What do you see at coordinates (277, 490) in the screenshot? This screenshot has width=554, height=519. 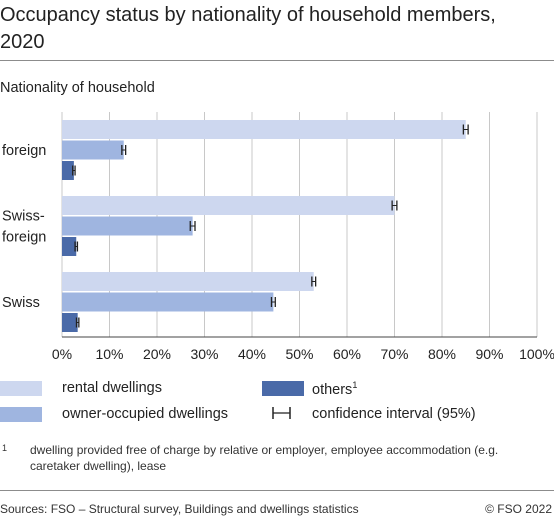 I see `sources-divider` at bounding box center [277, 490].